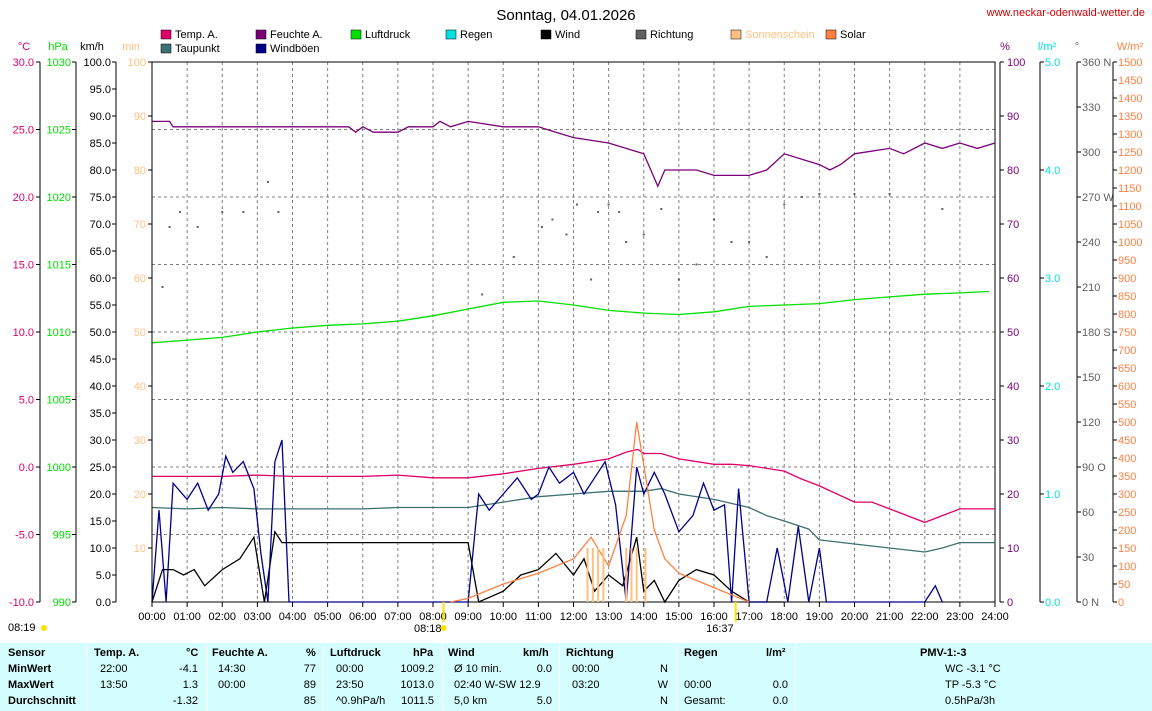  What do you see at coordinates (1127, 351) in the screenshot?
I see `axis-label-solar: 700` at bounding box center [1127, 351].